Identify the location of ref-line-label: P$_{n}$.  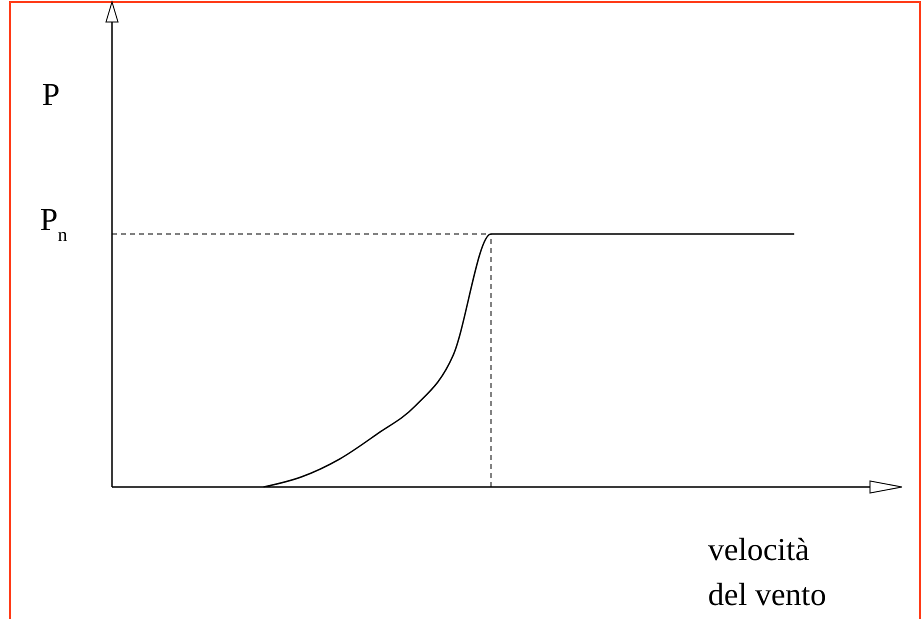
(54, 223).